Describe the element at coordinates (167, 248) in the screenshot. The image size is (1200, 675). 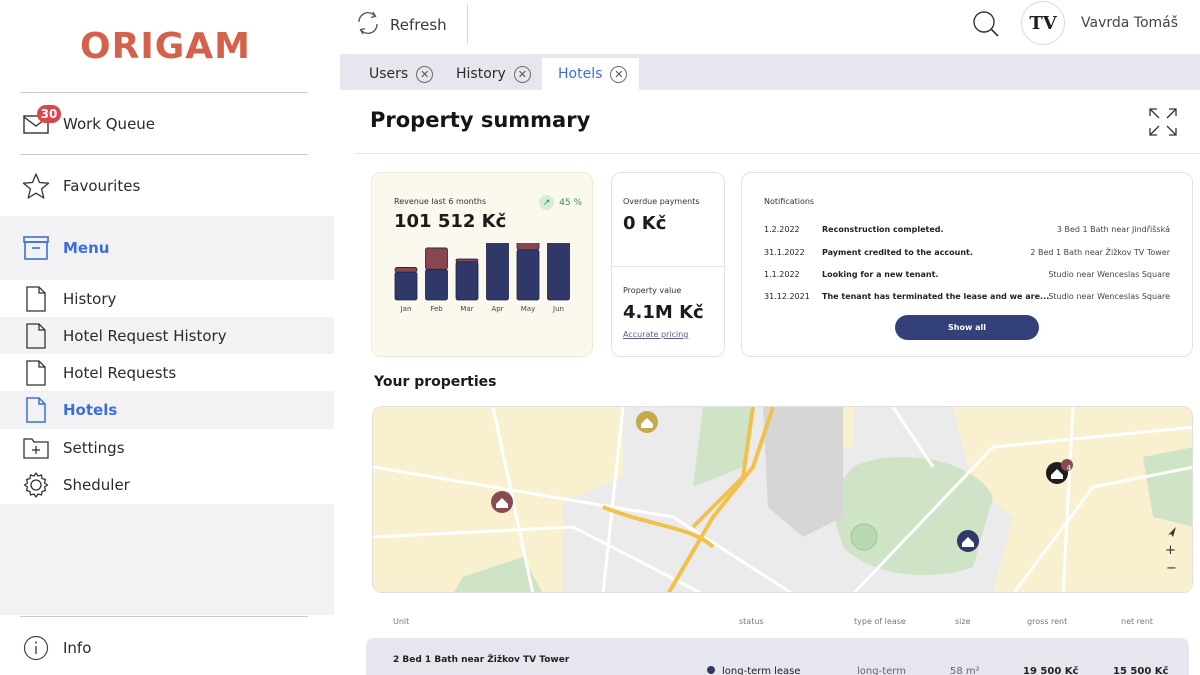
I see `sidebar-menu-header: Menu` at that location.